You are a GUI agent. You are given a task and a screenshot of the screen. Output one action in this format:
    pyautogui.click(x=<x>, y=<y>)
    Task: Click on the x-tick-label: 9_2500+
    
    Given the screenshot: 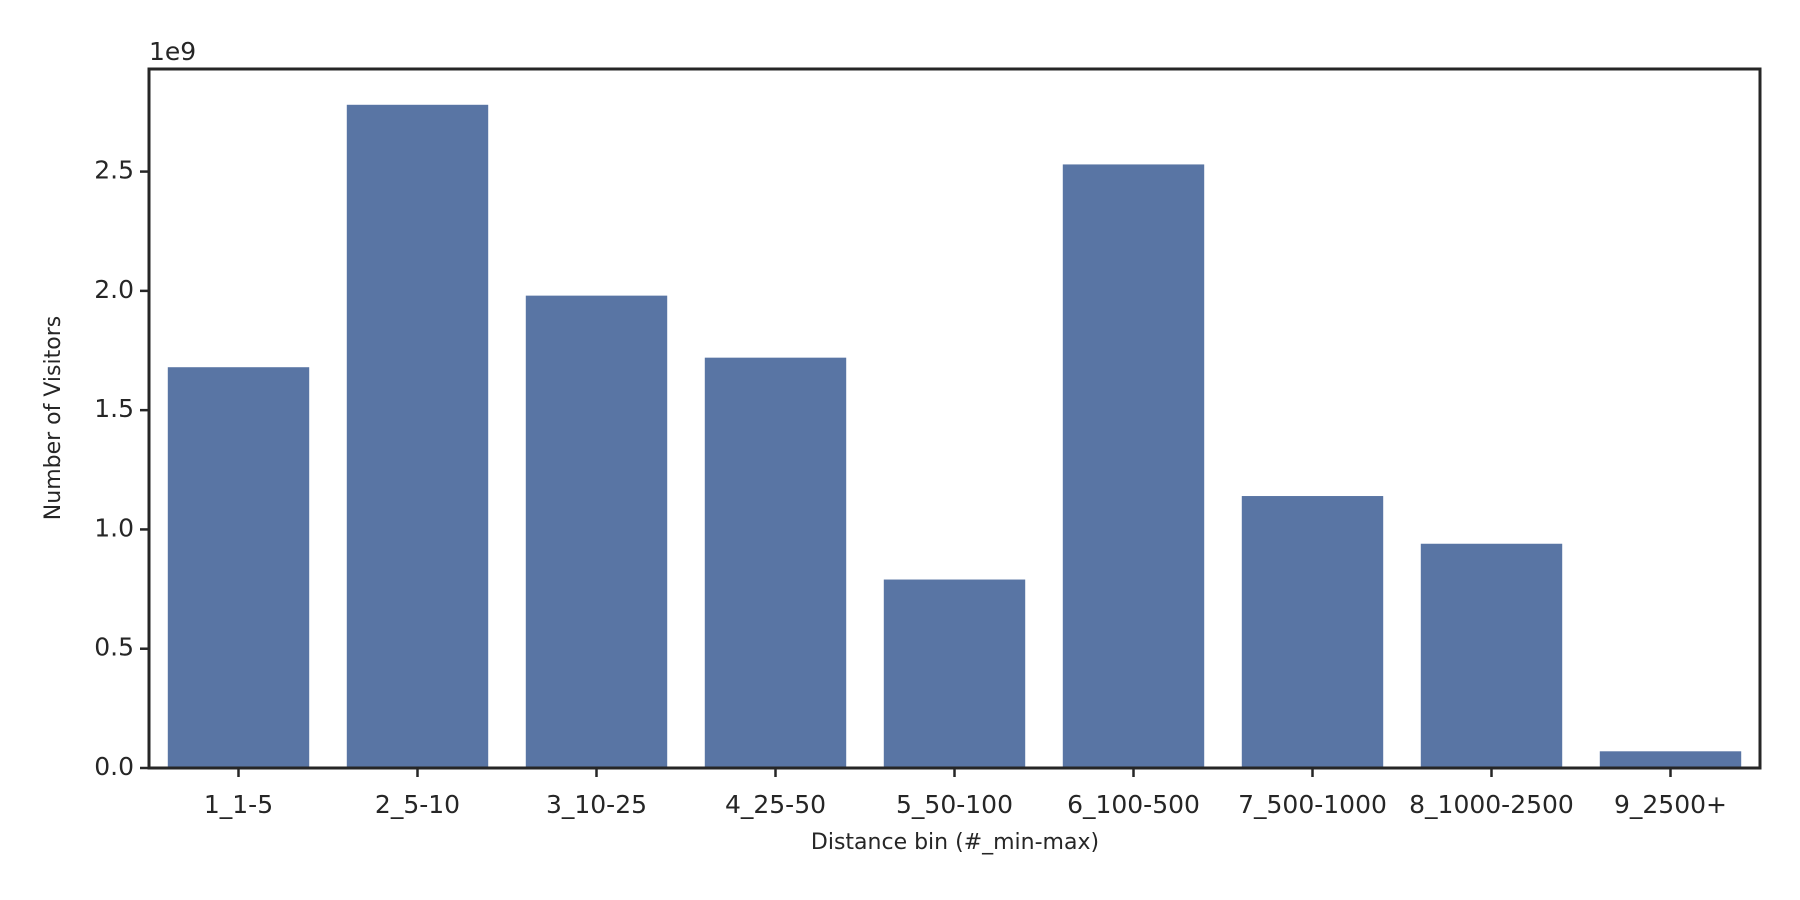 What is the action you would take?
    pyautogui.click(x=1670, y=804)
    